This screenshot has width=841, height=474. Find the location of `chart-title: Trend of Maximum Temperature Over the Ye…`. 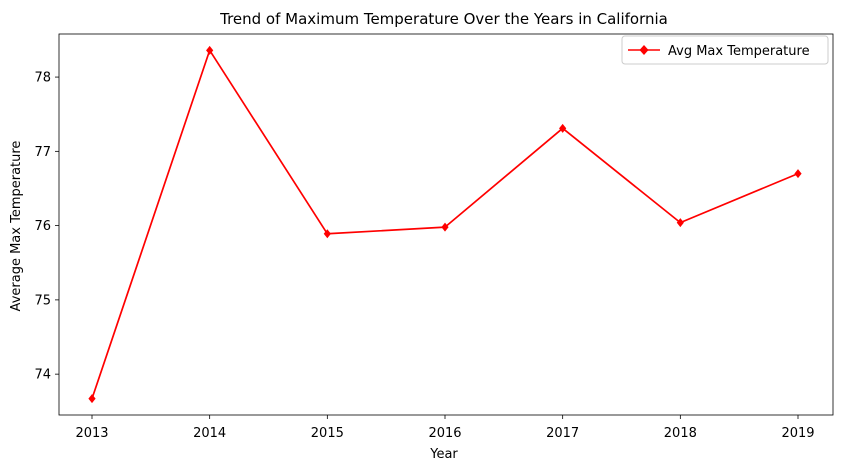

chart-title: Trend of Maximum Temperature Over the Ye… is located at coordinates (443, 19).